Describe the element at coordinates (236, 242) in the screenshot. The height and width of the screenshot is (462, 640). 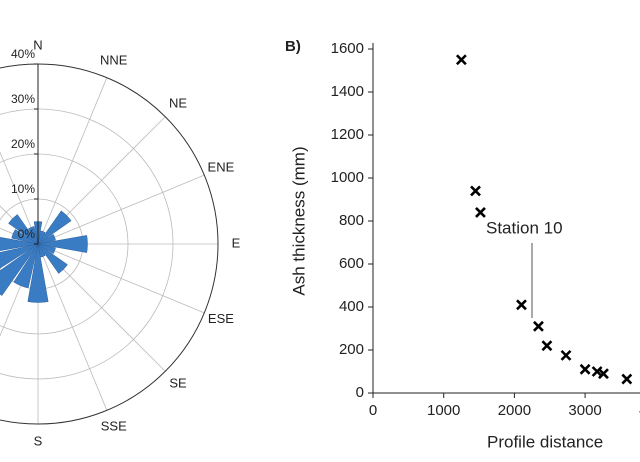
I see `direction-label: E` at that location.